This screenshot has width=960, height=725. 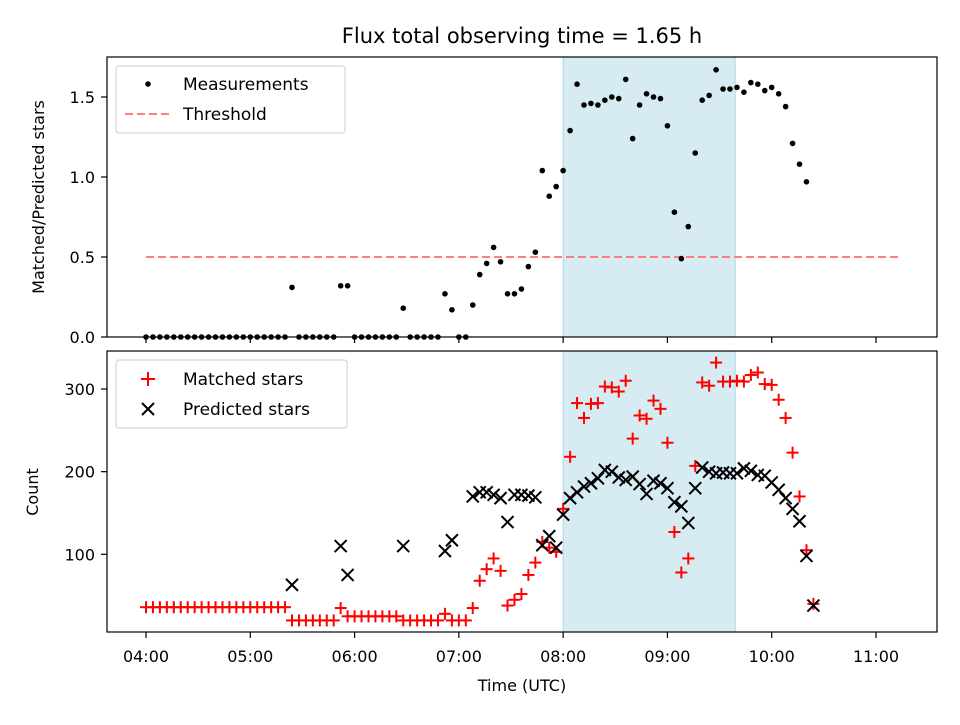 I want to click on predicted-stars-legend-label: Predicted stars, so click(x=246, y=410).